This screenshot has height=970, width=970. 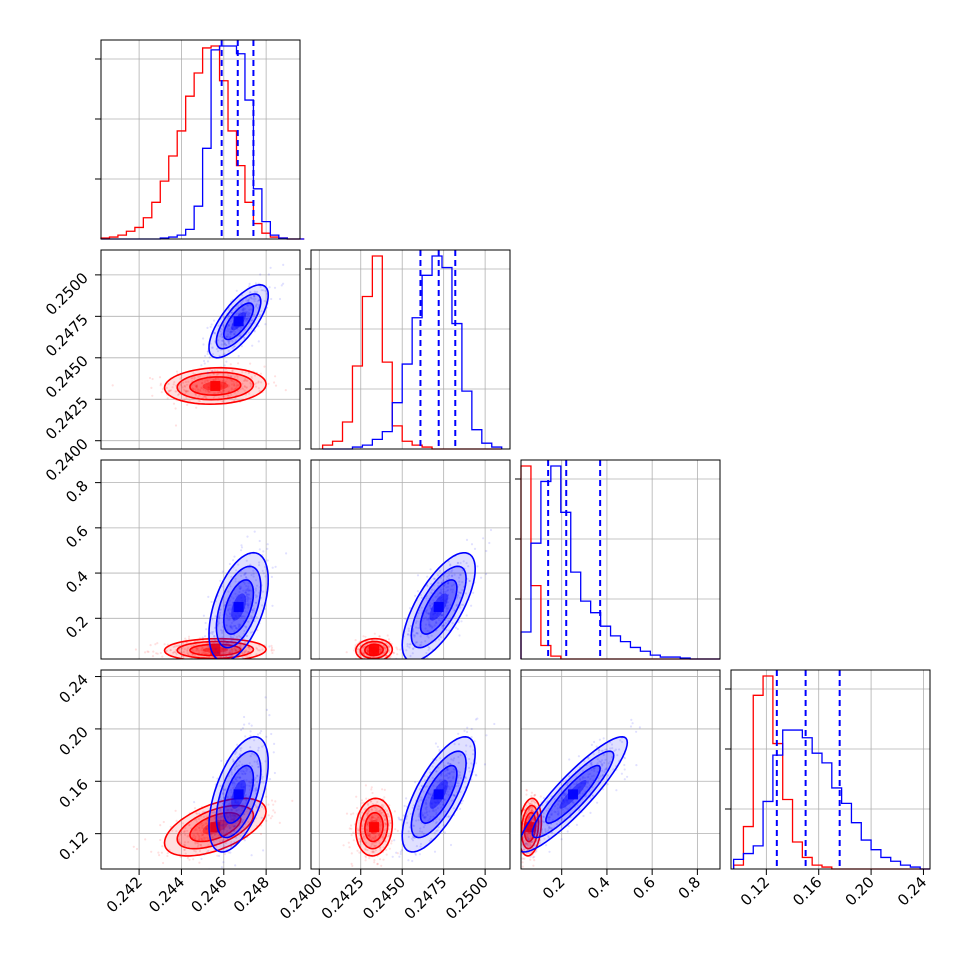 What do you see at coordinates (912, 891) in the screenshot?
I see `x-tick-label: 0.24` at bounding box center [912, 891].